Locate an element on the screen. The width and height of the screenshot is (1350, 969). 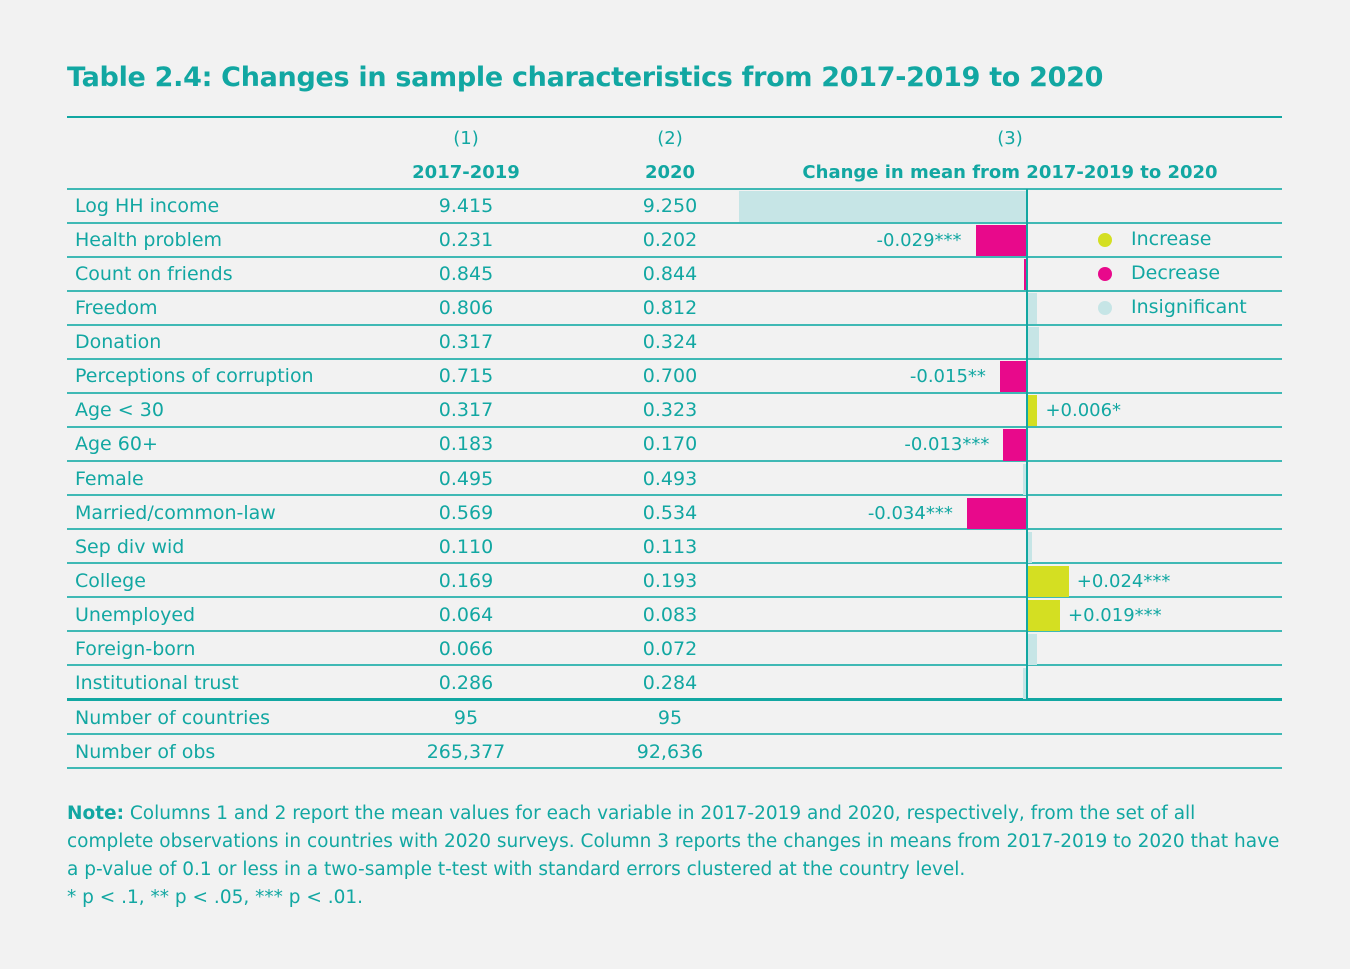
value-2020: 0.113 is located at coordinates (670, 546).